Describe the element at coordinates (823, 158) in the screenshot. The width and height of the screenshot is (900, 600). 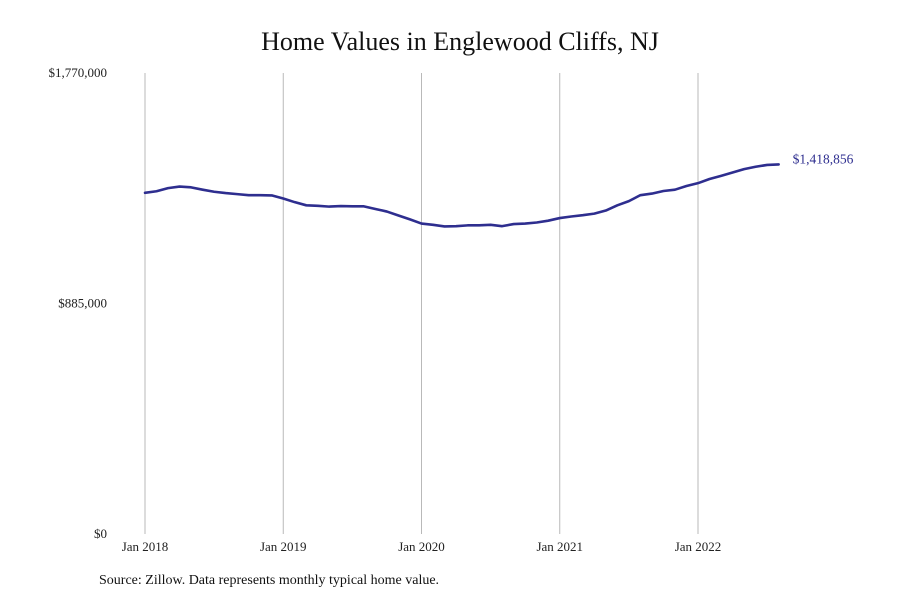
I see `end-value-label: $1,418,856` at that location.